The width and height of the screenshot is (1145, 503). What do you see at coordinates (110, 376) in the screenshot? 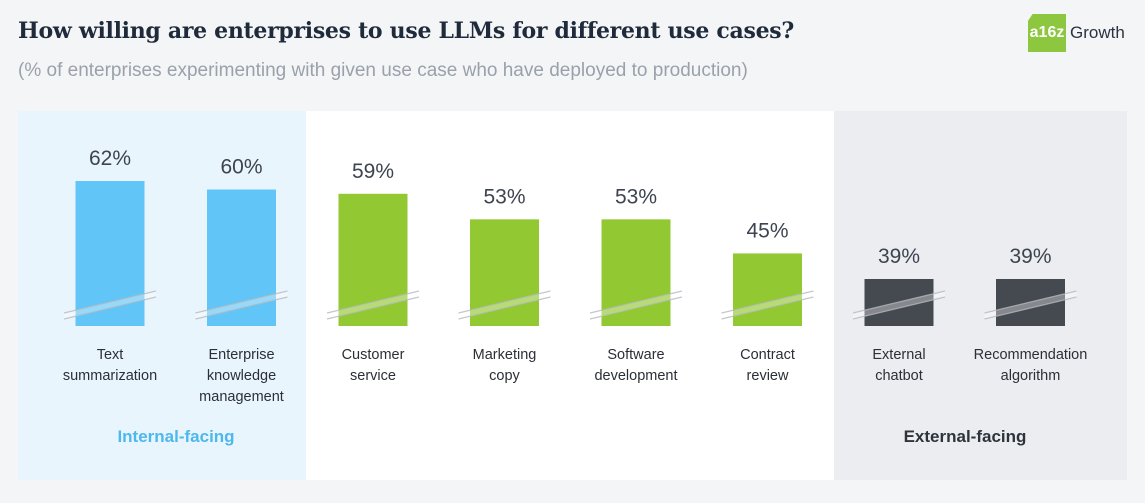
I see `category-label-line: summarization` at bounding box center [110, 376].